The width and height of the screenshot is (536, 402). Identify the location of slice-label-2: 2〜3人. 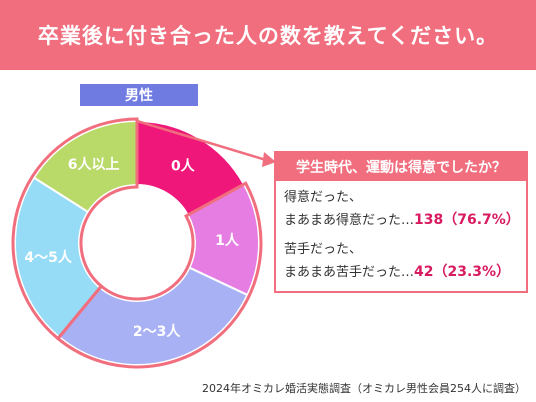
(157, 331).